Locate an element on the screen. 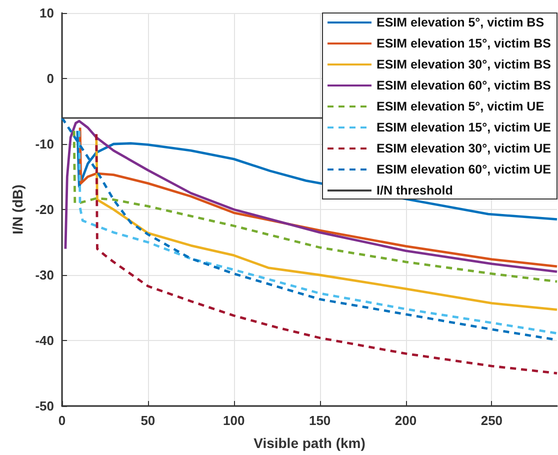 This screenshot has width=558, height=455. x-tick-label: 250 is located at coordinates (491, 420).